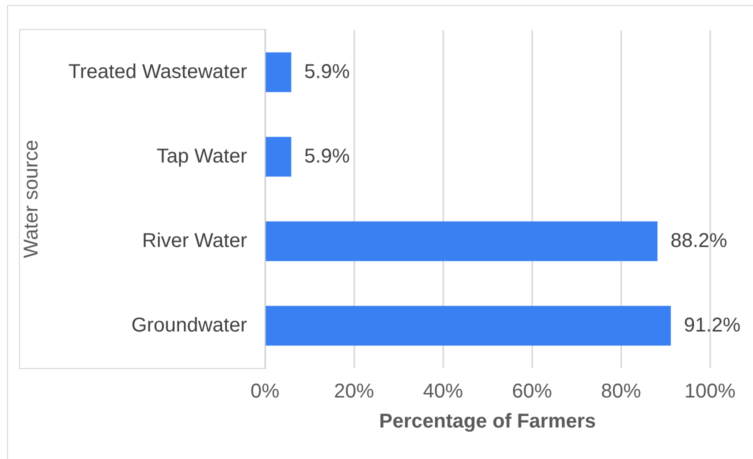  I want to click on x-tick-label: 80%, so click(621, 391).